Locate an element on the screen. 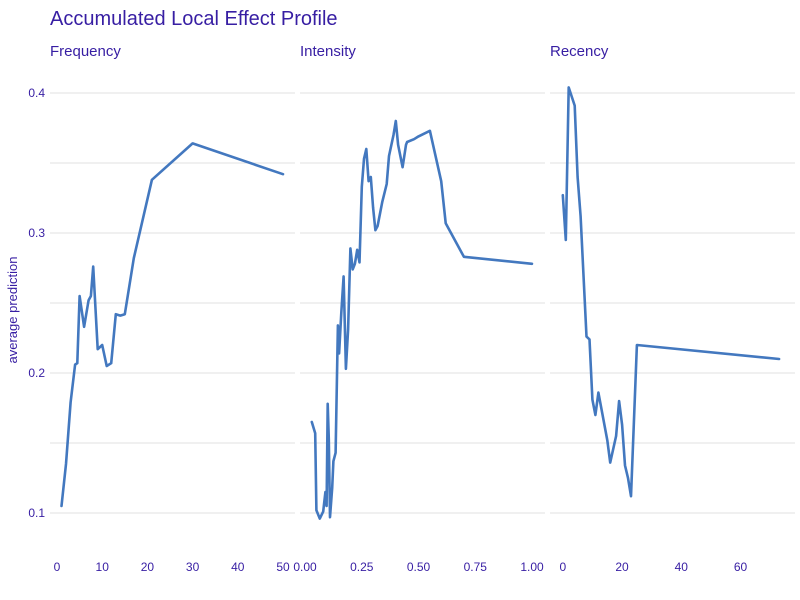  x-tick-label: 50 is located at coordinates (283, 567).